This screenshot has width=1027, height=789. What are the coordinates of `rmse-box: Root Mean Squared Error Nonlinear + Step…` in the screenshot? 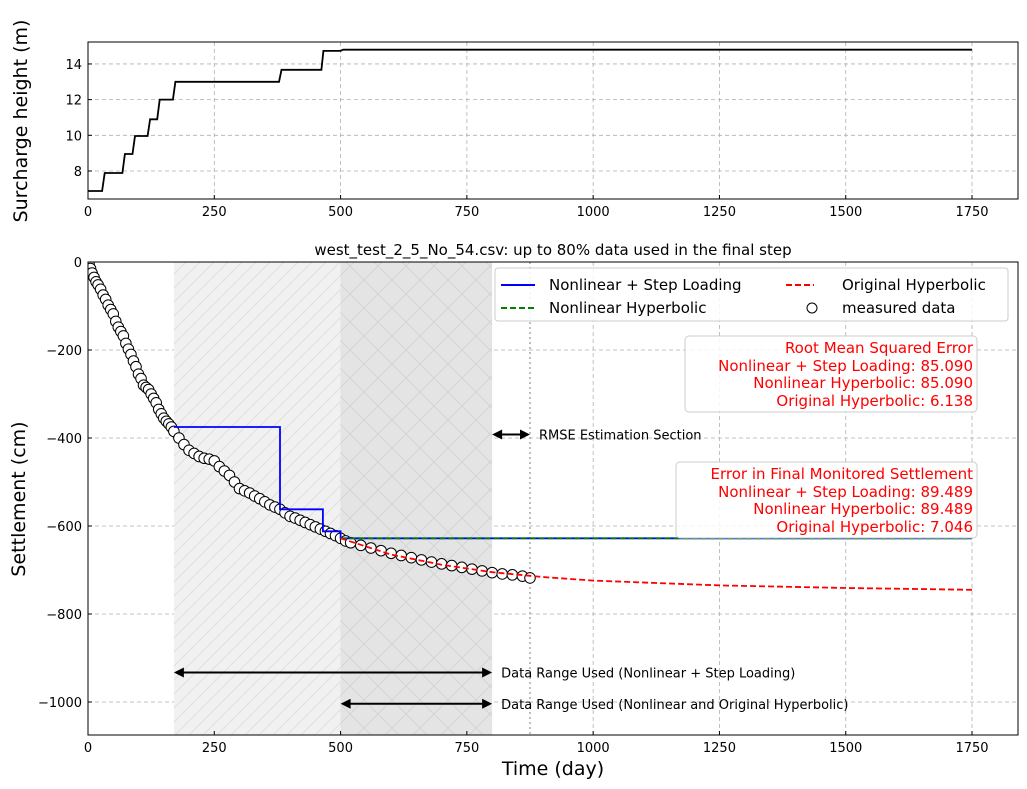 It's located at (831, 374).